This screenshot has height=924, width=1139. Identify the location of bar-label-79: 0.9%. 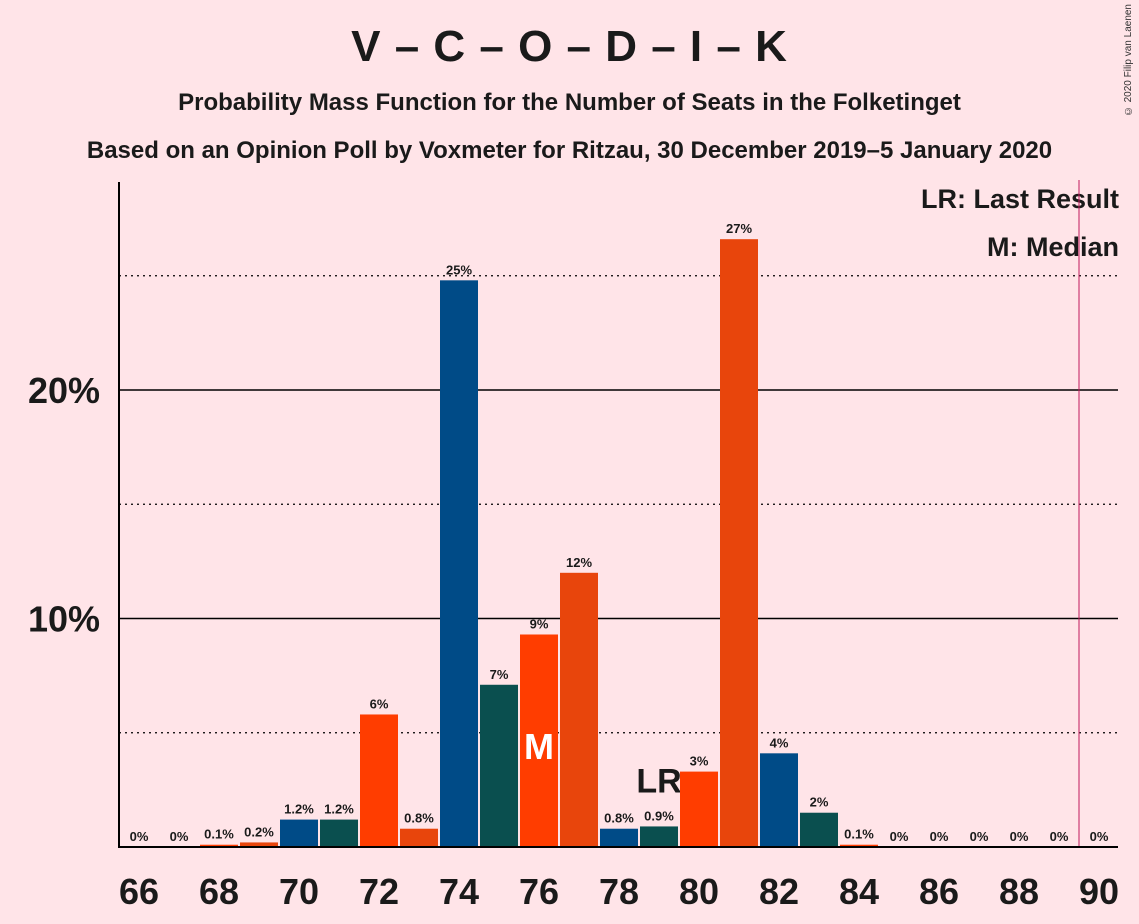
(659, 815).